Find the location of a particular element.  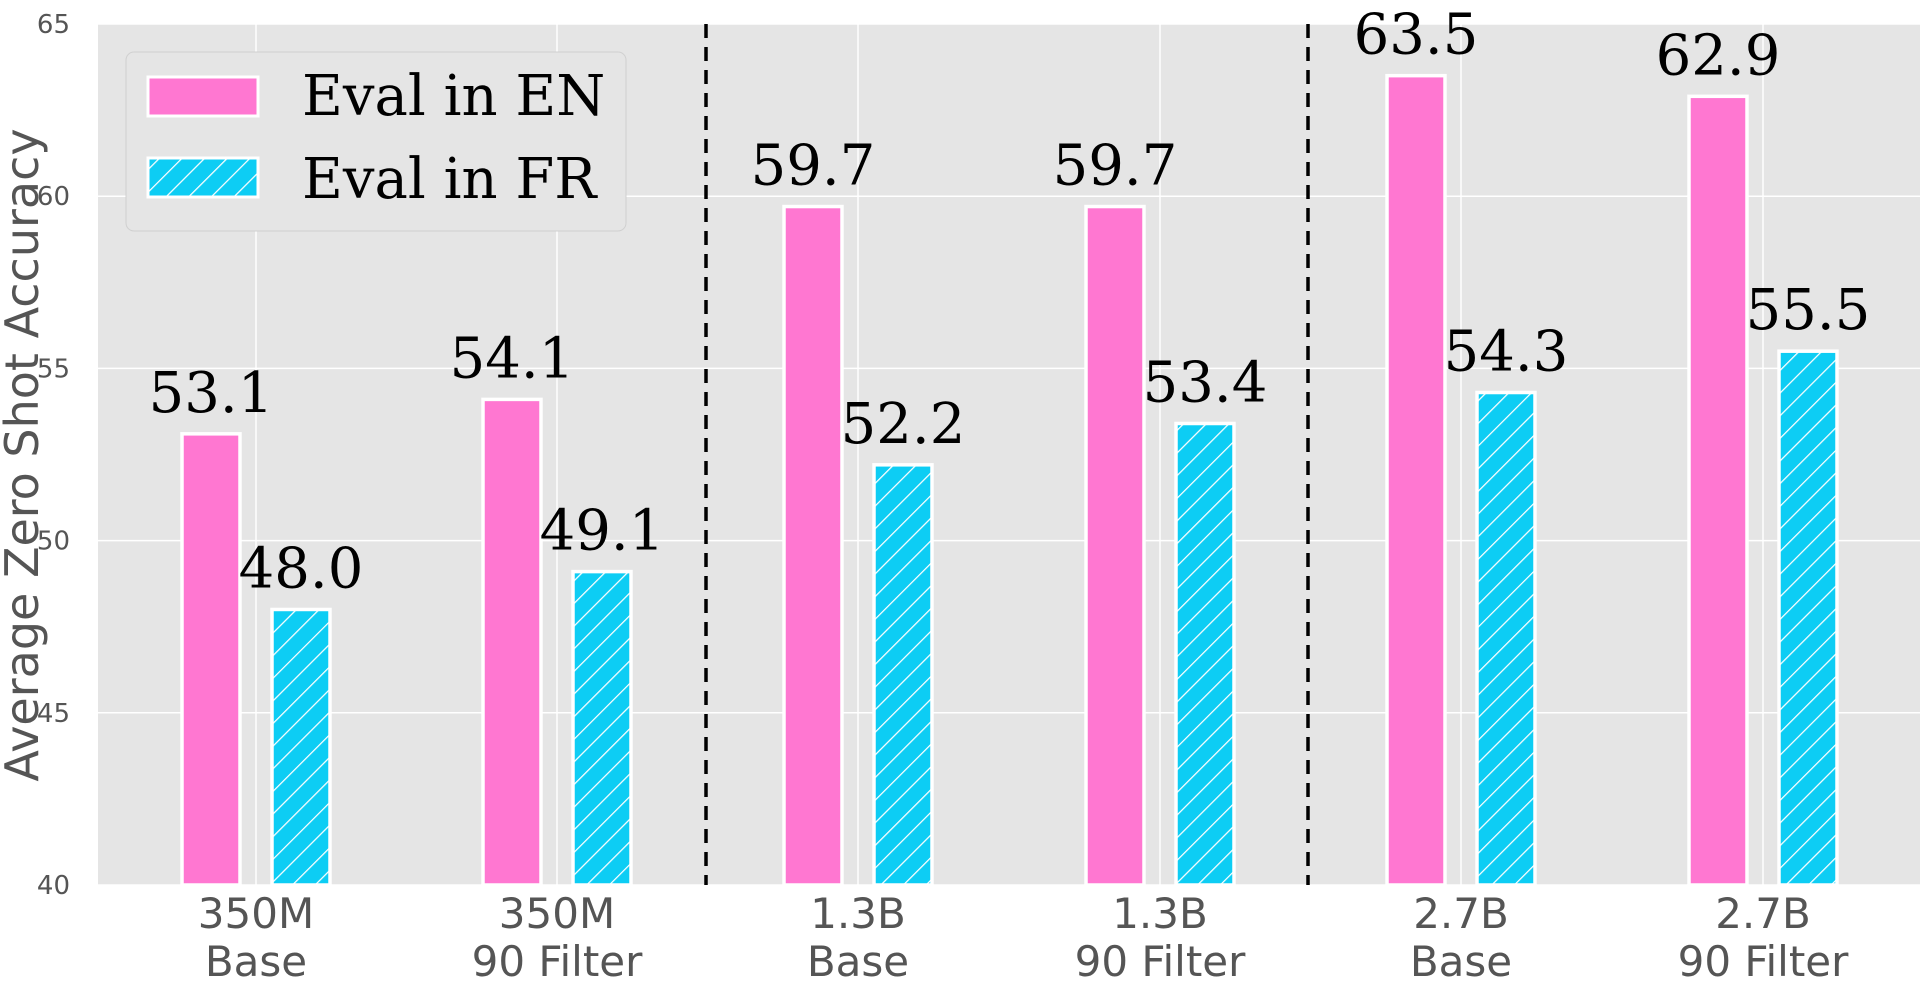

data-label-en-3: 59.7 is located at coordinates (1115, 166).